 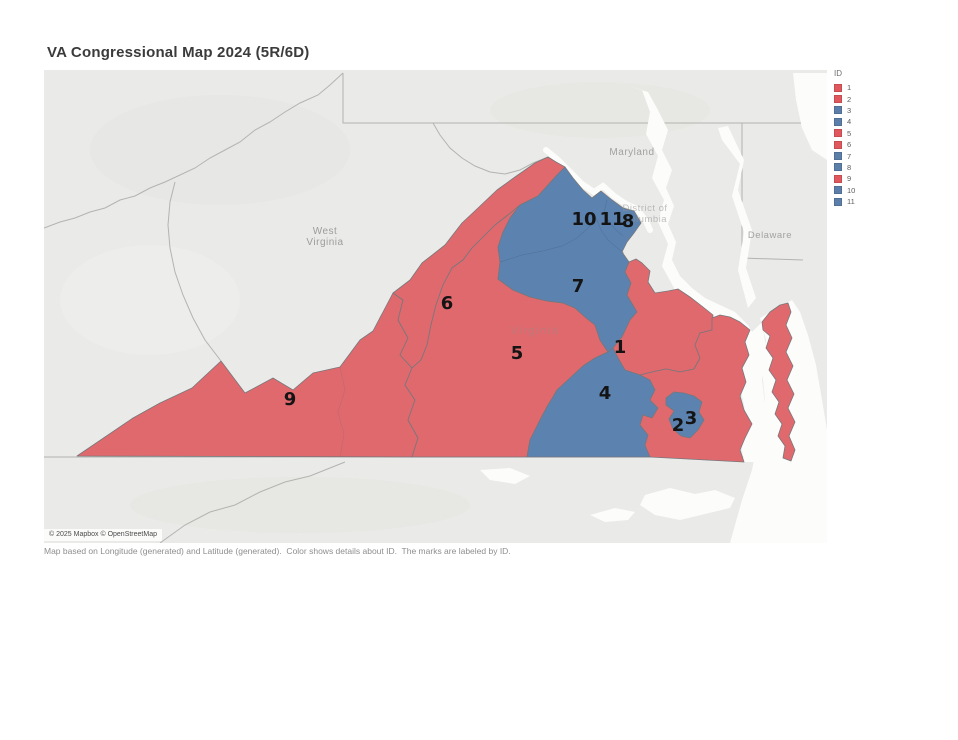 I want to click on legend: ID 1 2 3 4 5 6 7 8 9 10 11, so click(x=879, y=138).